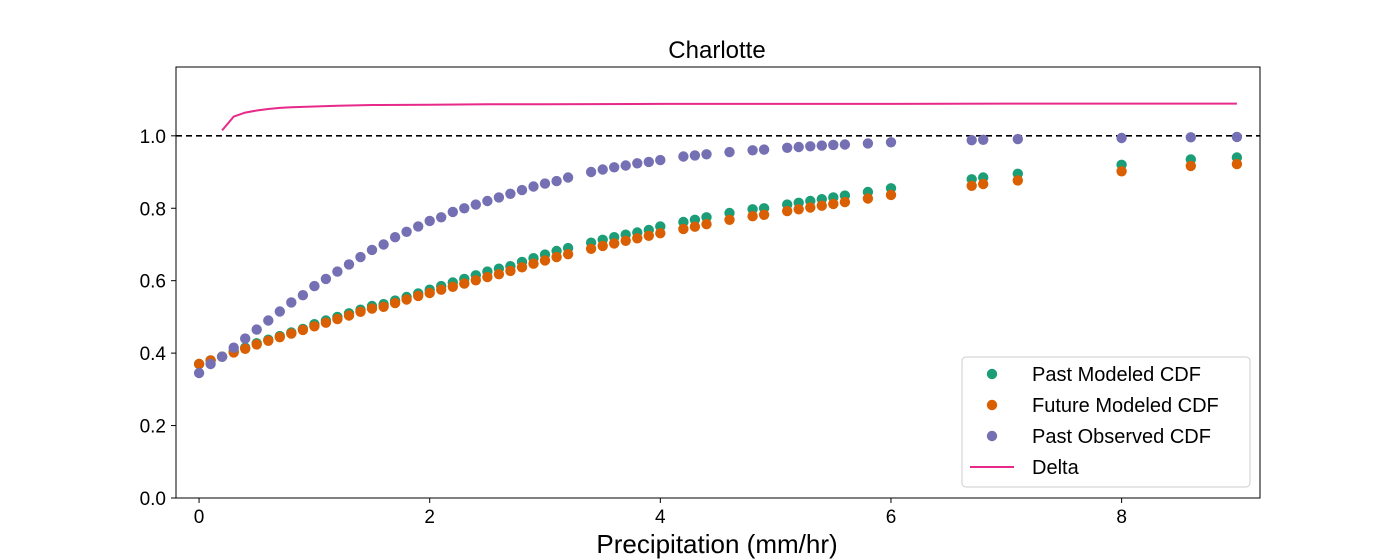 This screenshot has height=560, width=1400. I want to click on legend-label: Past Modeled CDF, so click(1116, 375).